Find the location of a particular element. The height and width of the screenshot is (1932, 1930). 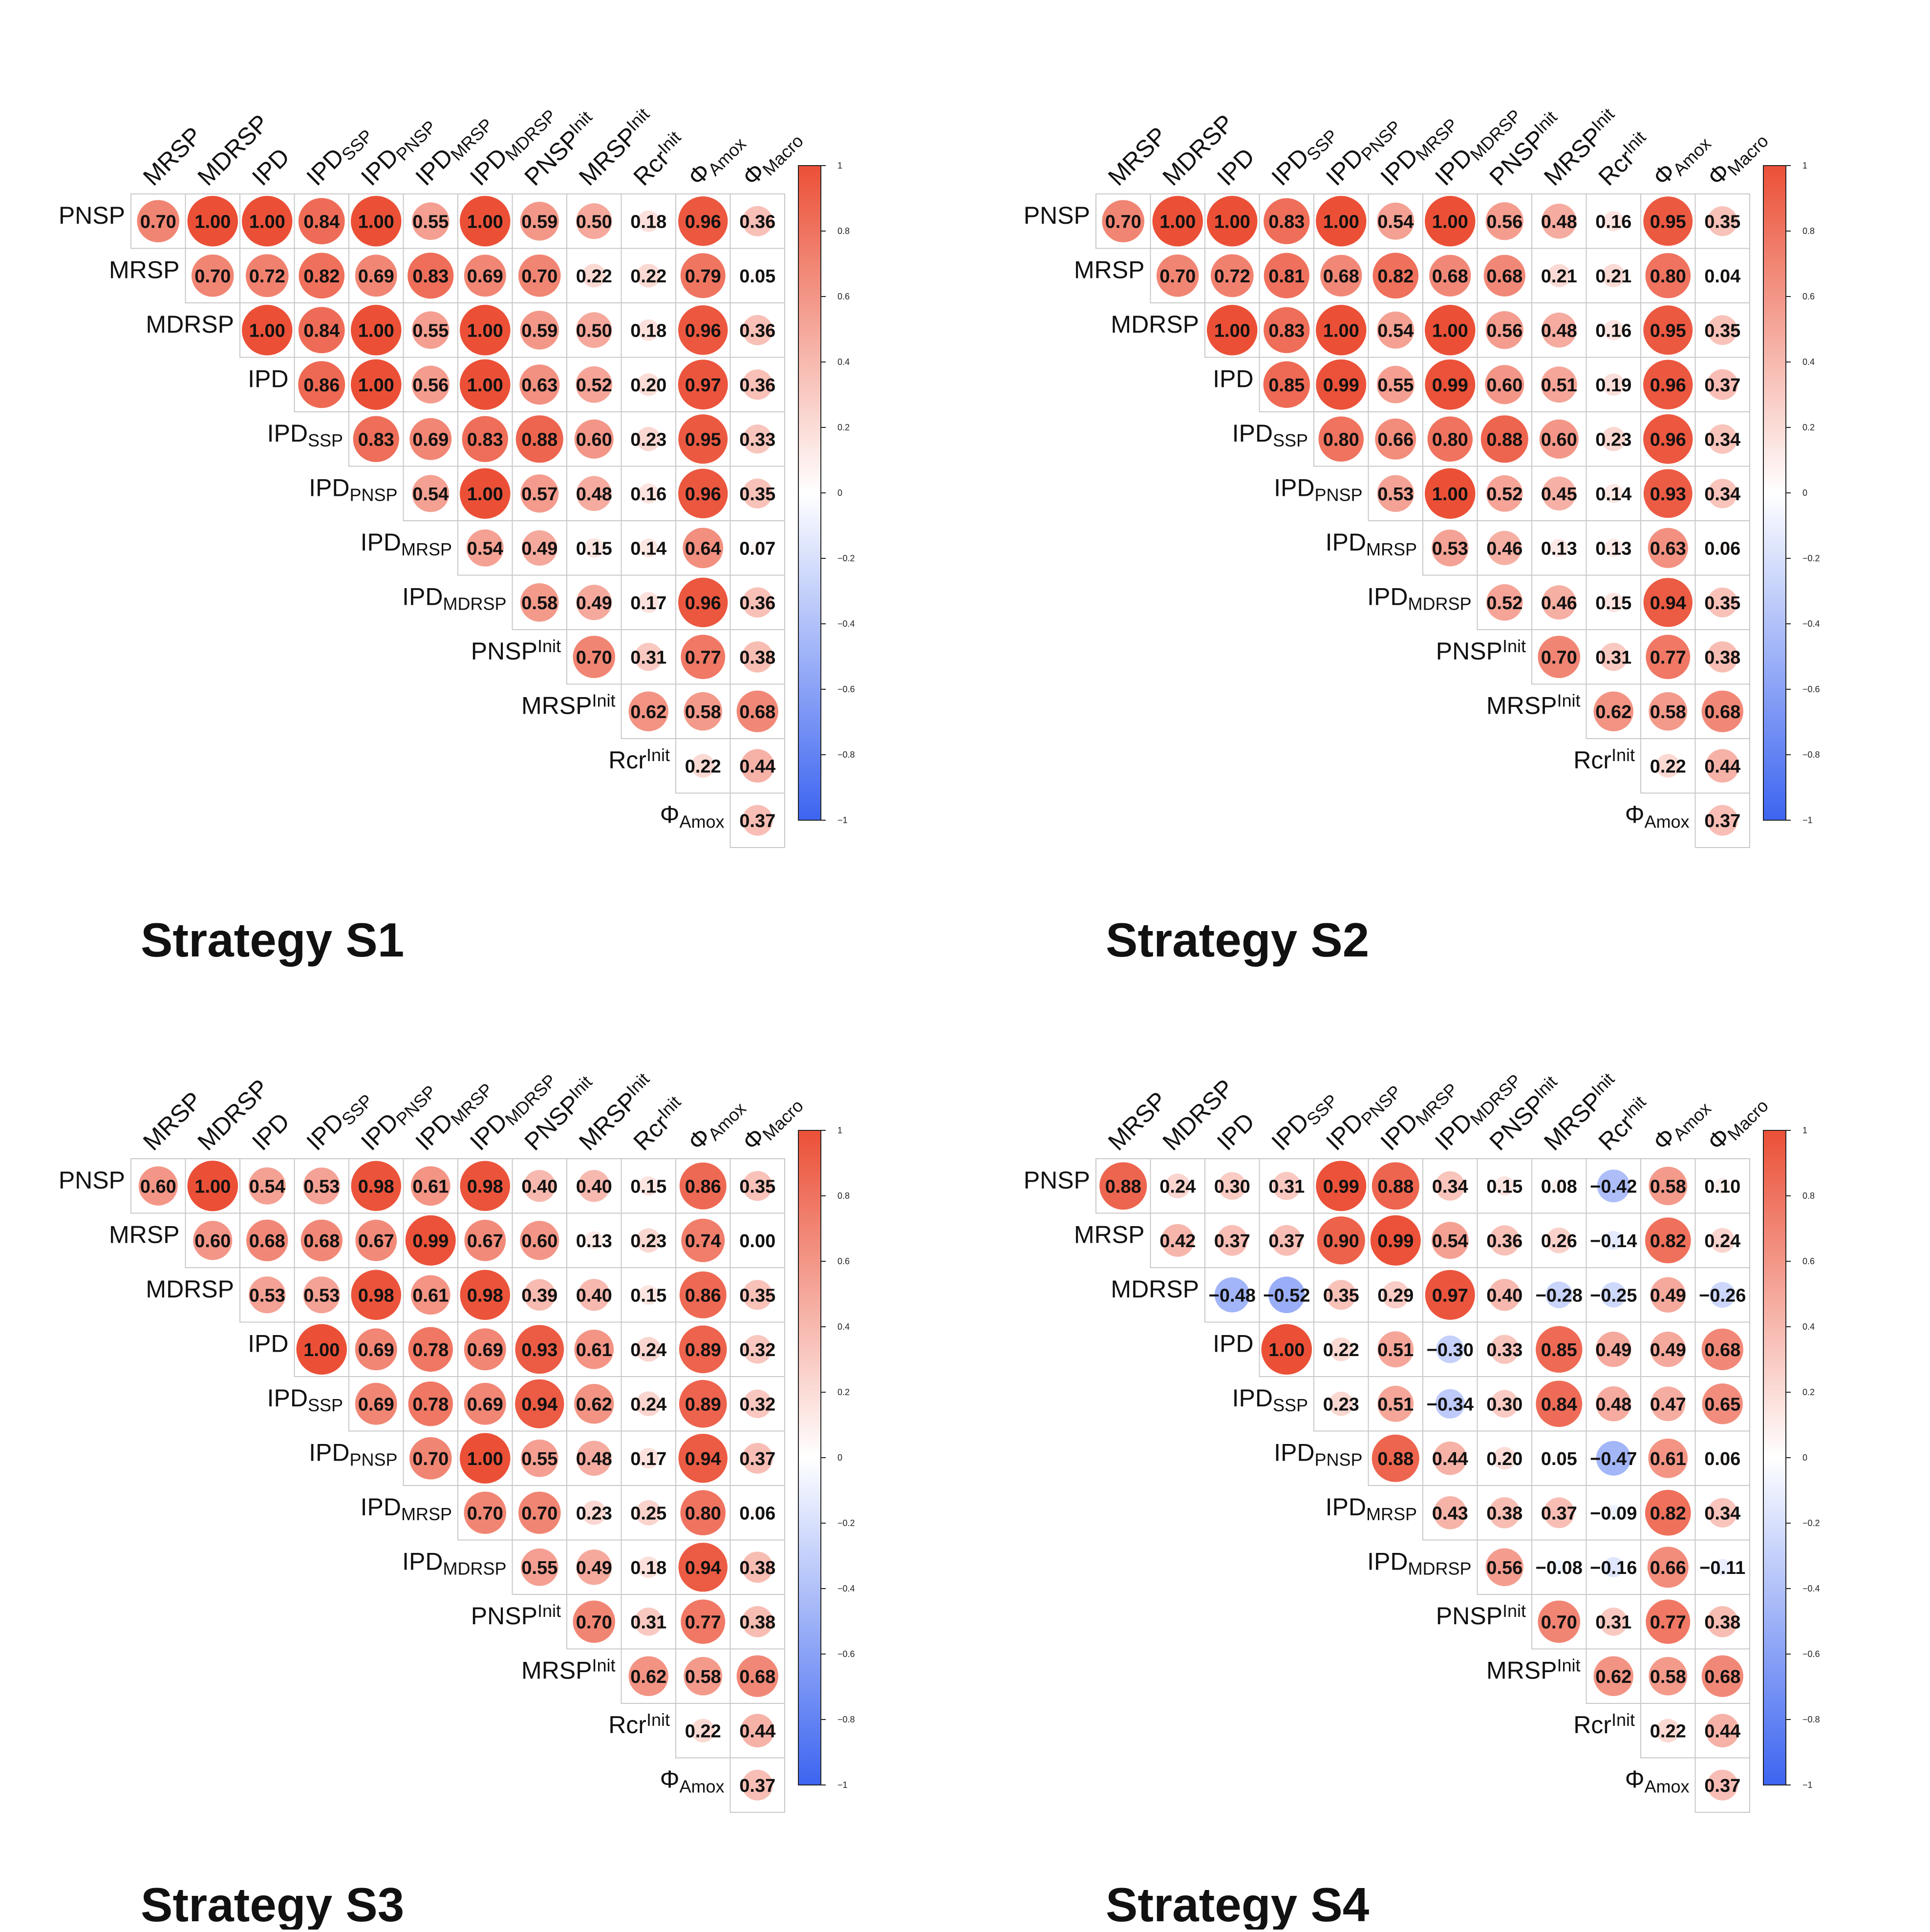

correlation-value: 0.32 is located at coordinates (757, 1350).